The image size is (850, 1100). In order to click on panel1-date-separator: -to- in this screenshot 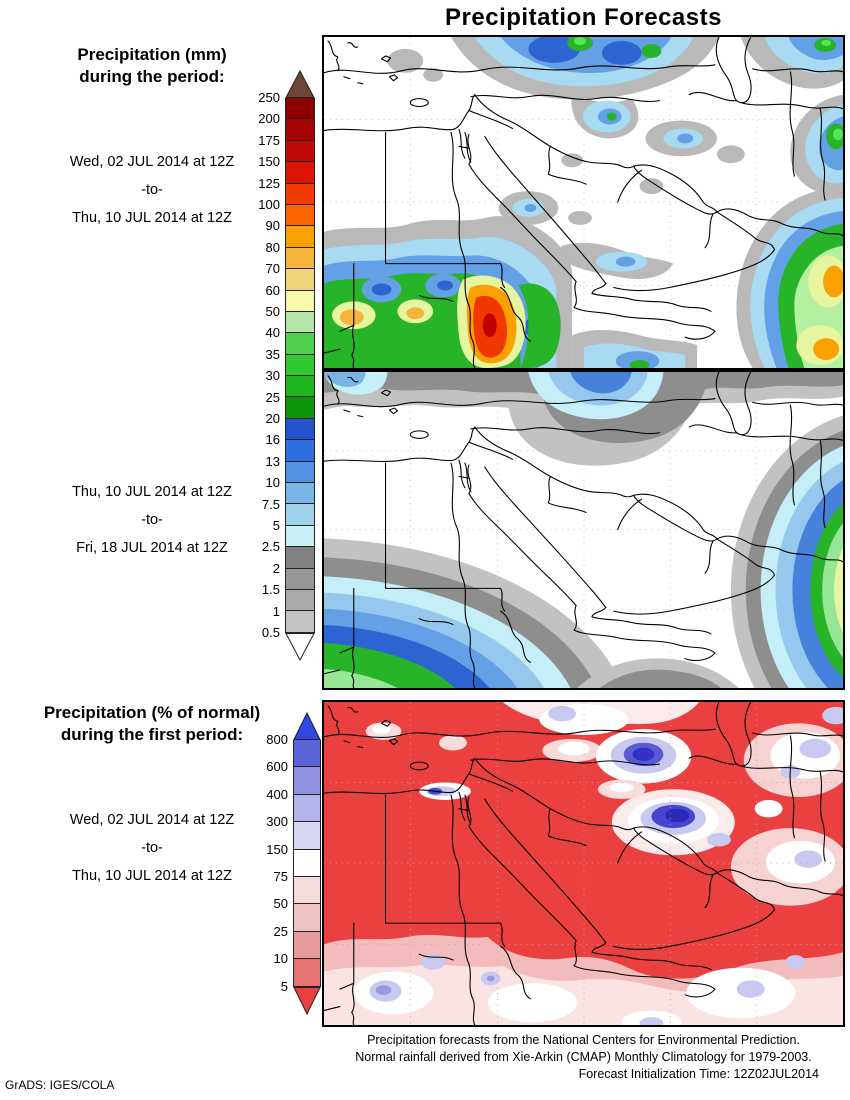, I will do `click(152, 190)`.